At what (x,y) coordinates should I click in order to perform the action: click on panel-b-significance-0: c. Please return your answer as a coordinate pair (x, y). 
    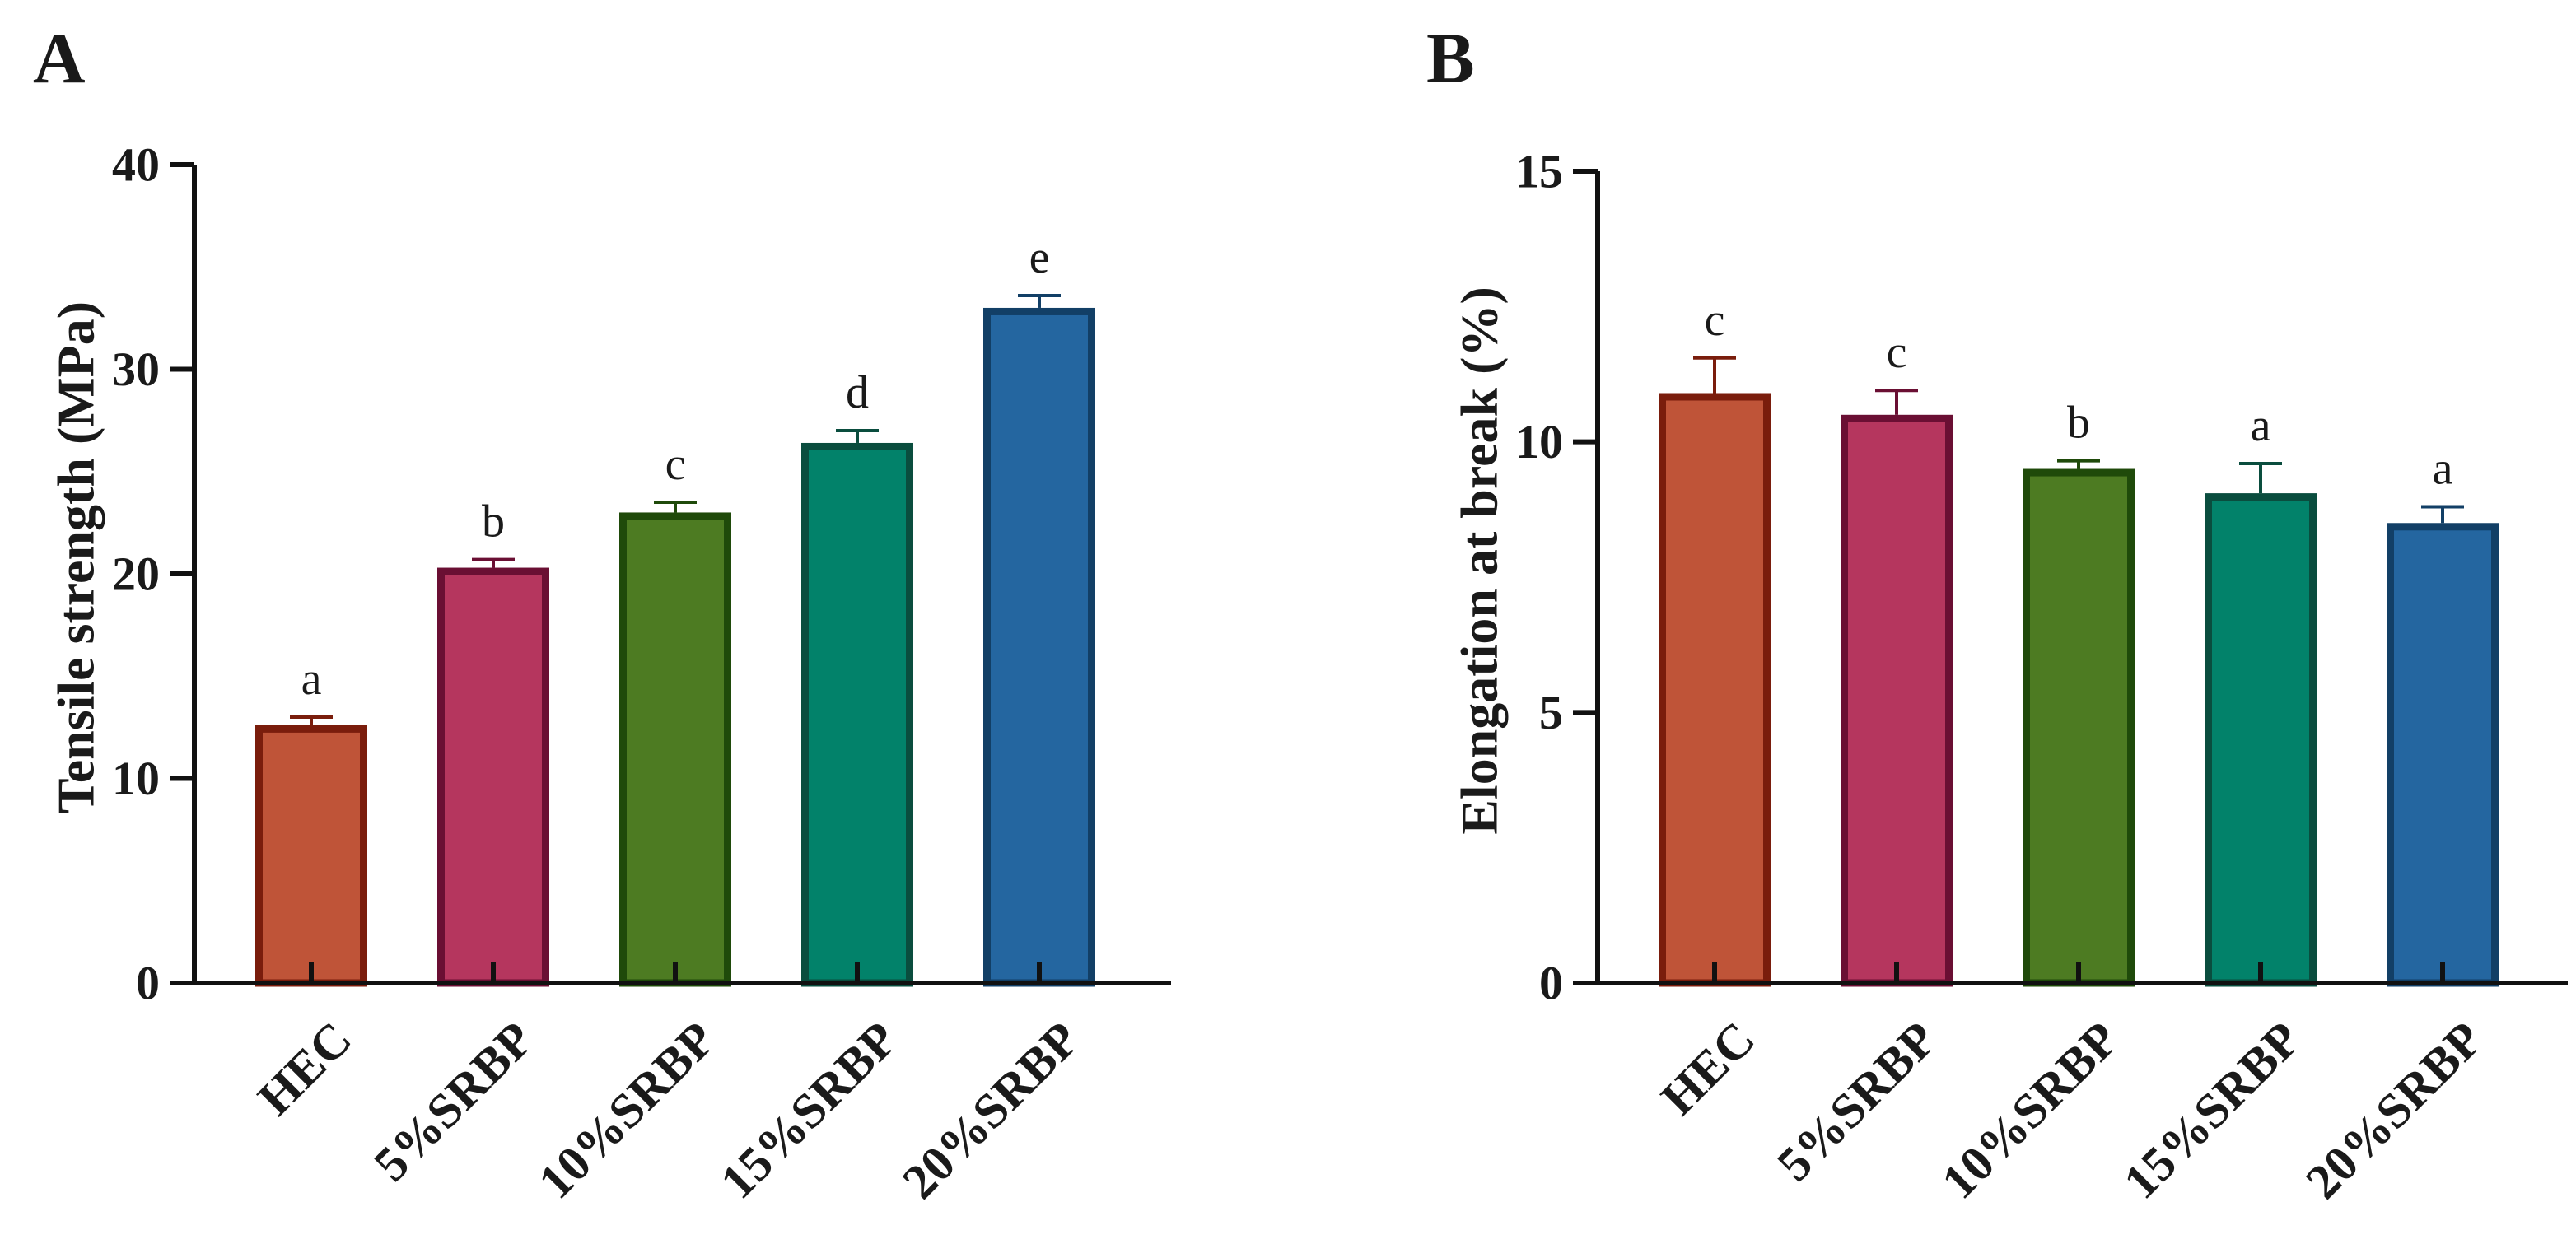
    Looking at the image, I should click on (1715, 320).